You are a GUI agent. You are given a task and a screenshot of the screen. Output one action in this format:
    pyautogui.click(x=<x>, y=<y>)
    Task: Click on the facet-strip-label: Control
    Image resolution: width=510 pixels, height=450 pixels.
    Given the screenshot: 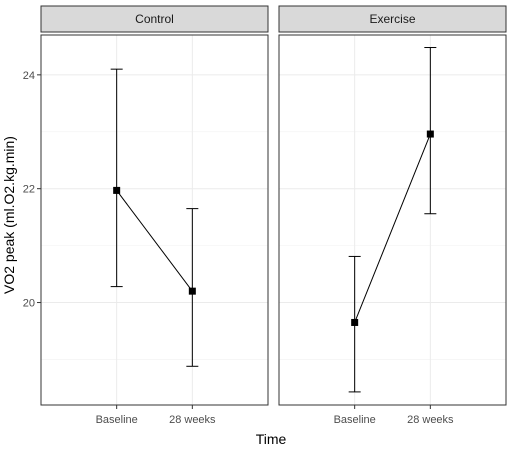 What is the action you would take?
    pyautogui.click(x=154, y=19)
    